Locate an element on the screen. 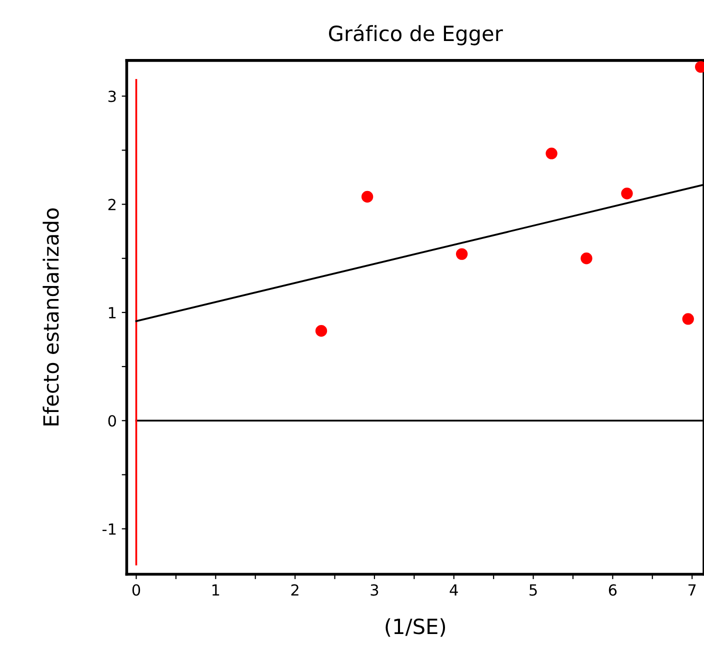  x-tick-label: 5 is located at coordinates (533, 590).